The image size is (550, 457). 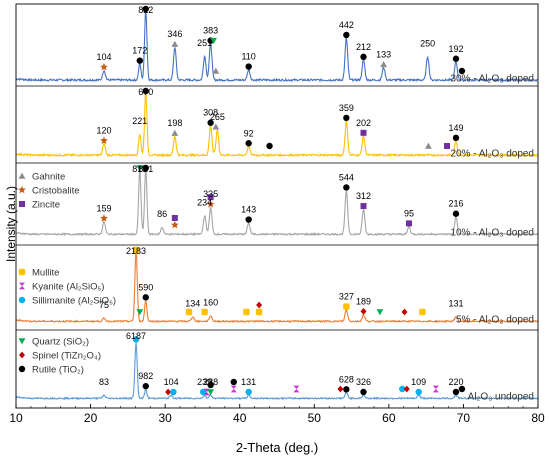 What do you see at coordinates (464, 418) in the screenshot?
I see `x-tick-label: 70` at bounding box center [464, 418].